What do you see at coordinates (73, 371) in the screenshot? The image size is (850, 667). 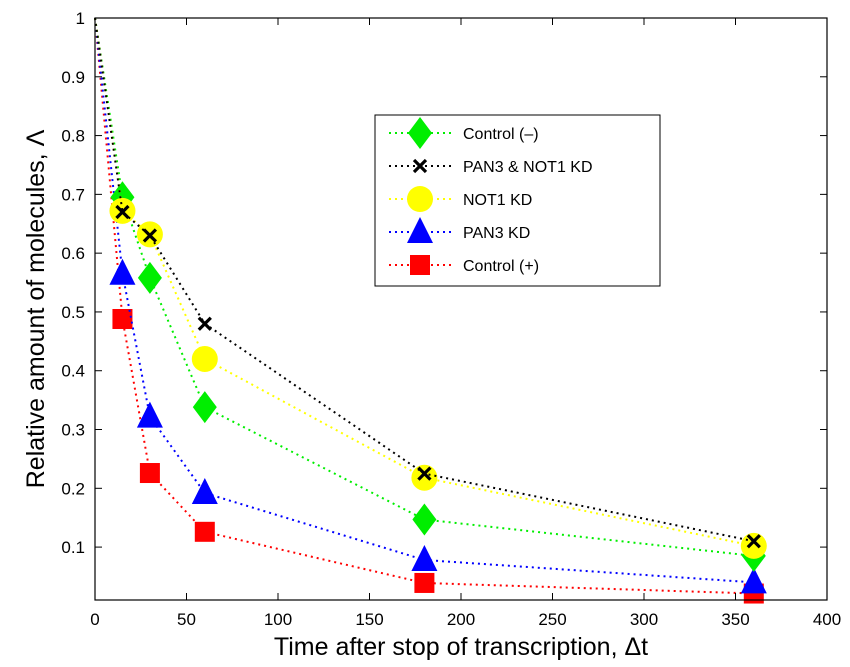 I see `y-tick-label: 0.4` at bounding box center [73, 371].